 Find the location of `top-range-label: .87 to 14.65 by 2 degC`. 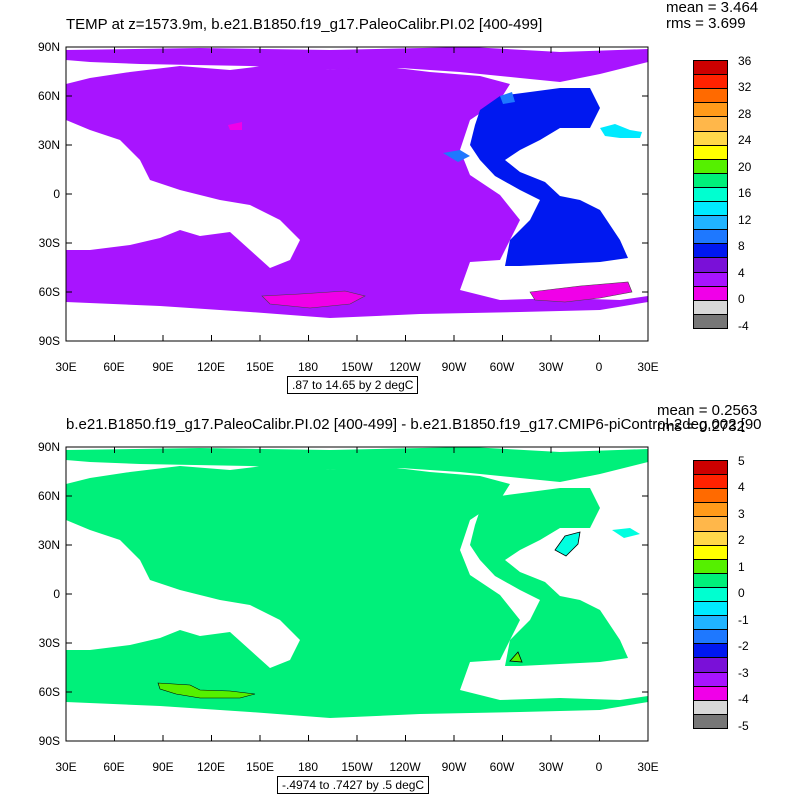

top-range-label: .87 to 14.65 by 2 degC is located at coordinates (353, 385).